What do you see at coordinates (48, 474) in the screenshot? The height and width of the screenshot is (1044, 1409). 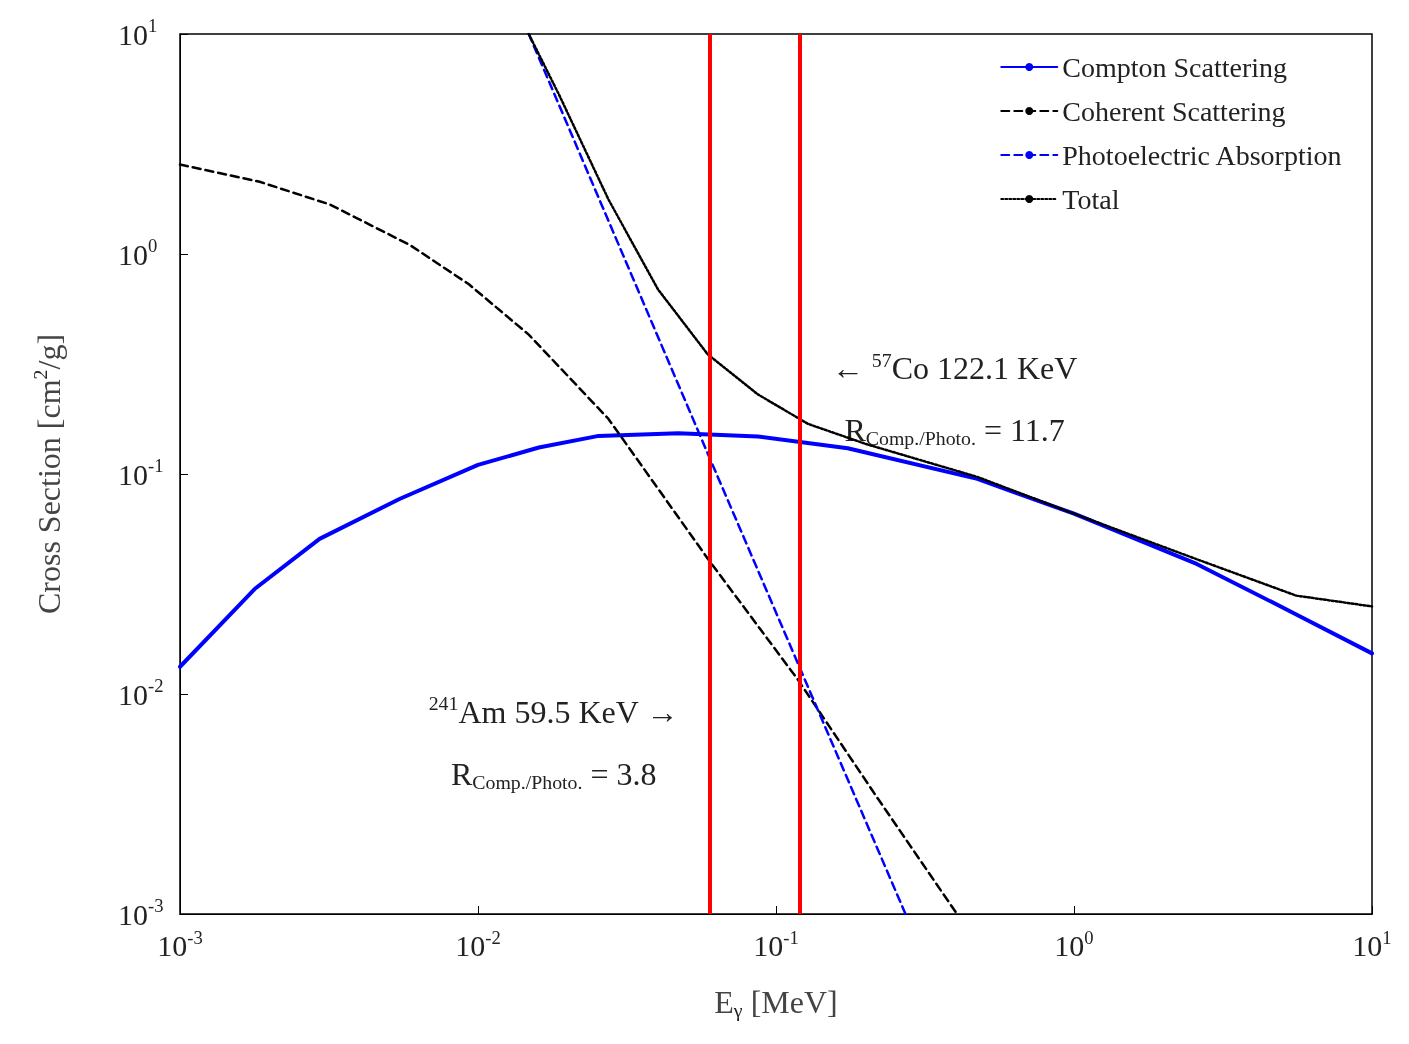 I see `y-axis-title: Cross Section [cm2/g]` at bounding box center [48, 474].